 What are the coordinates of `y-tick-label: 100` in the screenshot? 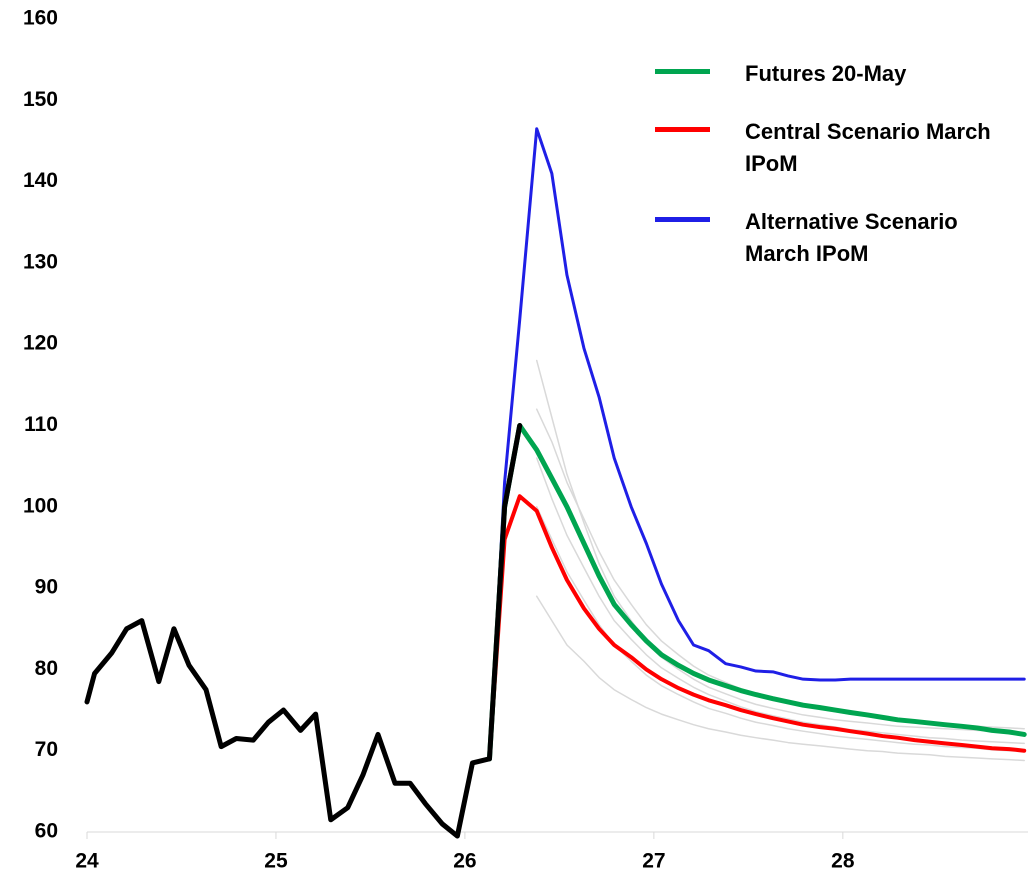 It's located at (40, 505).